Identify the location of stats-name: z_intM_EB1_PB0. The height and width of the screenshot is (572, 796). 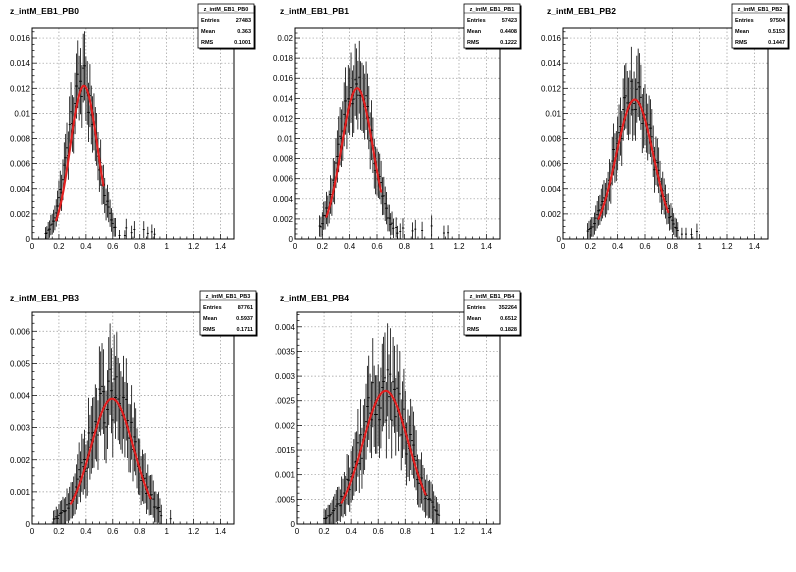
(226, 10).